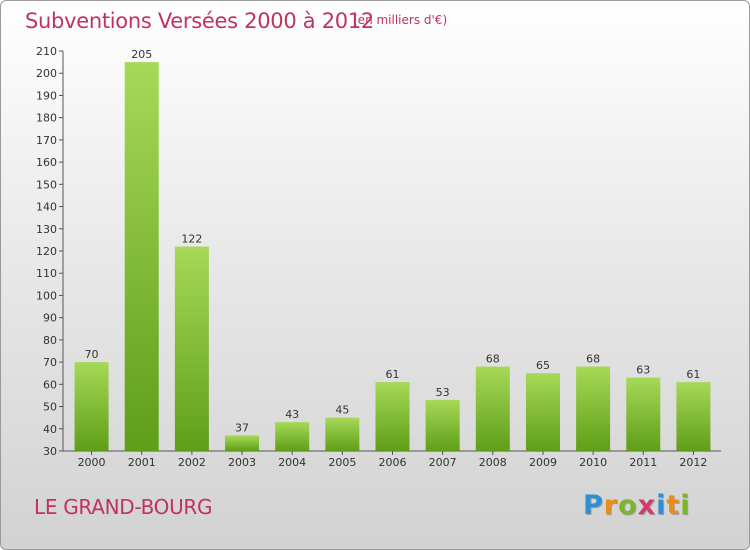 The image size is (750, 550). Describe the element at coordinates (628, 505) in the screenshot. I see `logo-letter: o` at that location.